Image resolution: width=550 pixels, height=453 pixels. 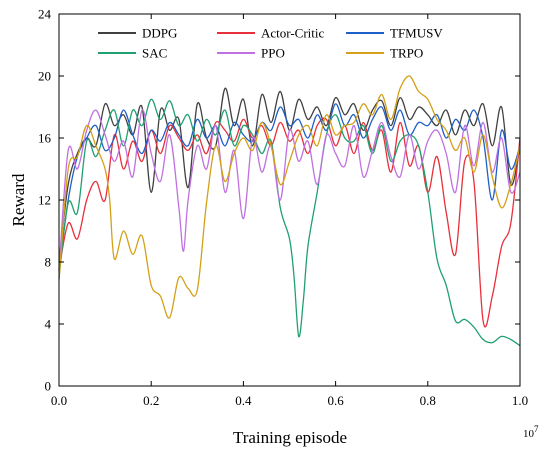 I want to click on legend-label: TFMUSV, so click(x=416, y=33).